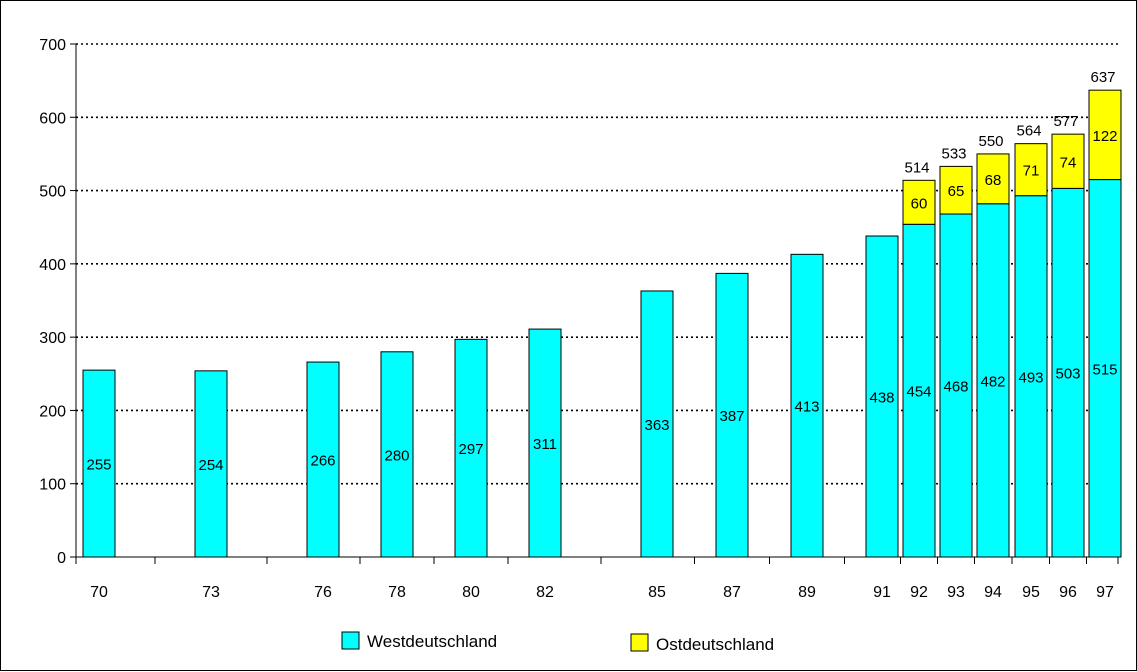 This screenshot has height=672, width=1137. What do you see at coordinates (1102, 77) in the screenshot?
I see `label-total-97: 637` at bounding box center [1102, 77].